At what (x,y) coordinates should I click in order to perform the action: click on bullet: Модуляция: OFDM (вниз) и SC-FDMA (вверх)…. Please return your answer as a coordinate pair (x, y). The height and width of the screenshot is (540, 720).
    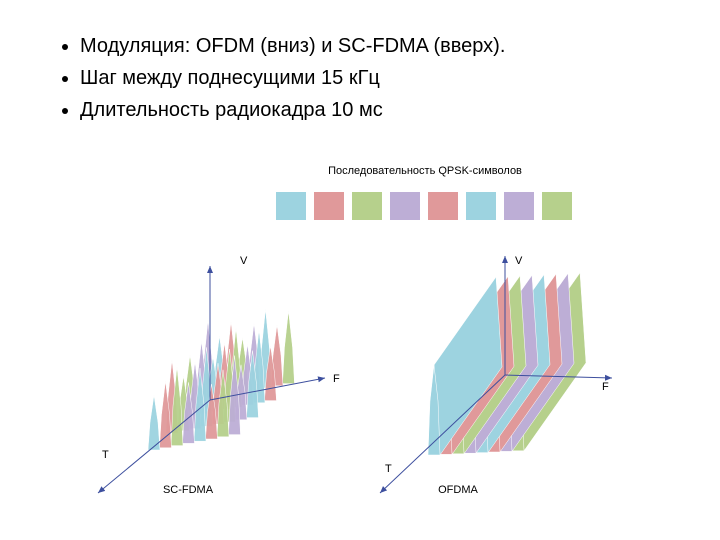
    Looking at the image, I should click on (292, 46).